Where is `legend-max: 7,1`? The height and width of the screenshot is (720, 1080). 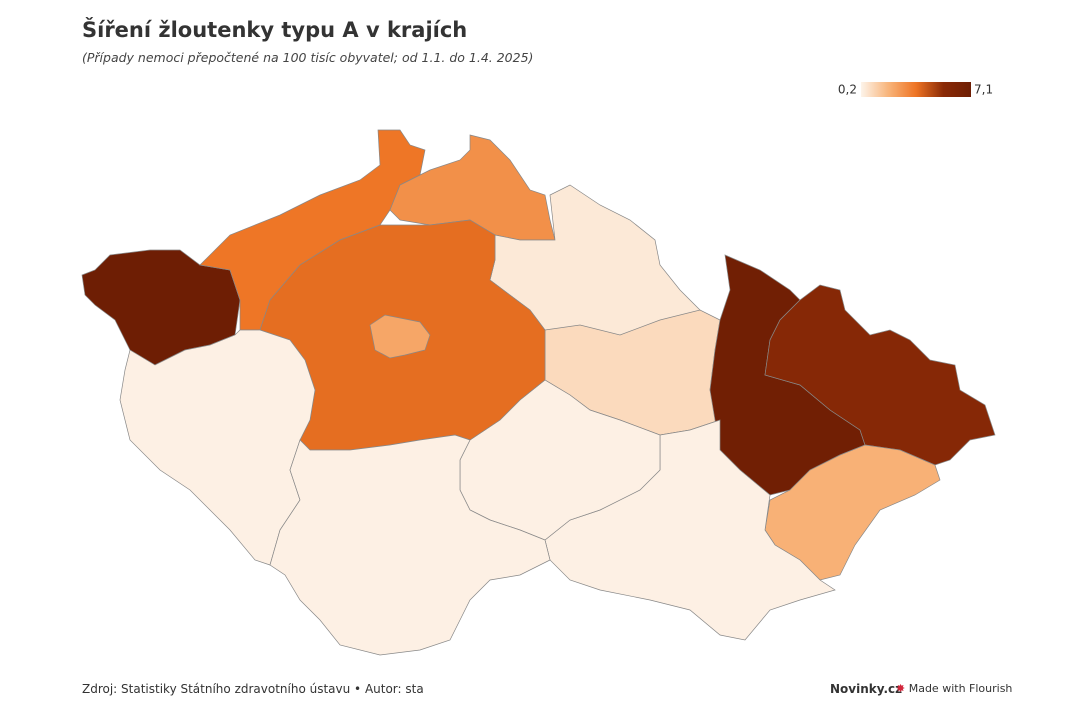 legend-max: 7,1 is located at coordinates (983, 90).